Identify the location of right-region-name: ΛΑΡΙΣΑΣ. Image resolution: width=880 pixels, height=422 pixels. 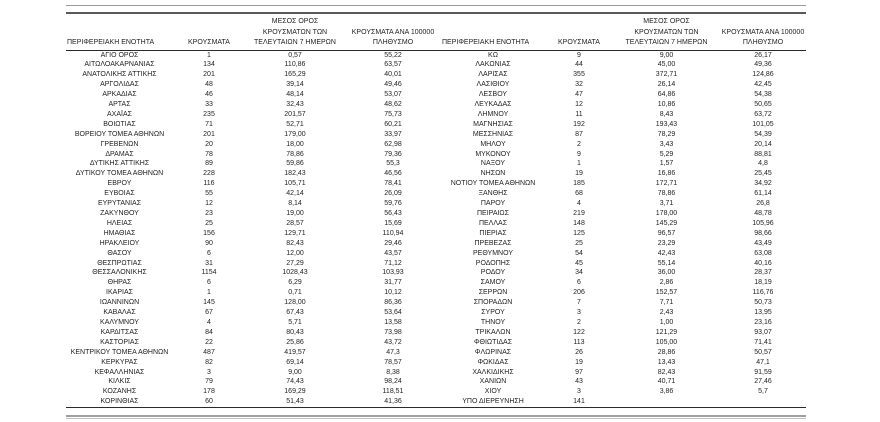
(493, 75).